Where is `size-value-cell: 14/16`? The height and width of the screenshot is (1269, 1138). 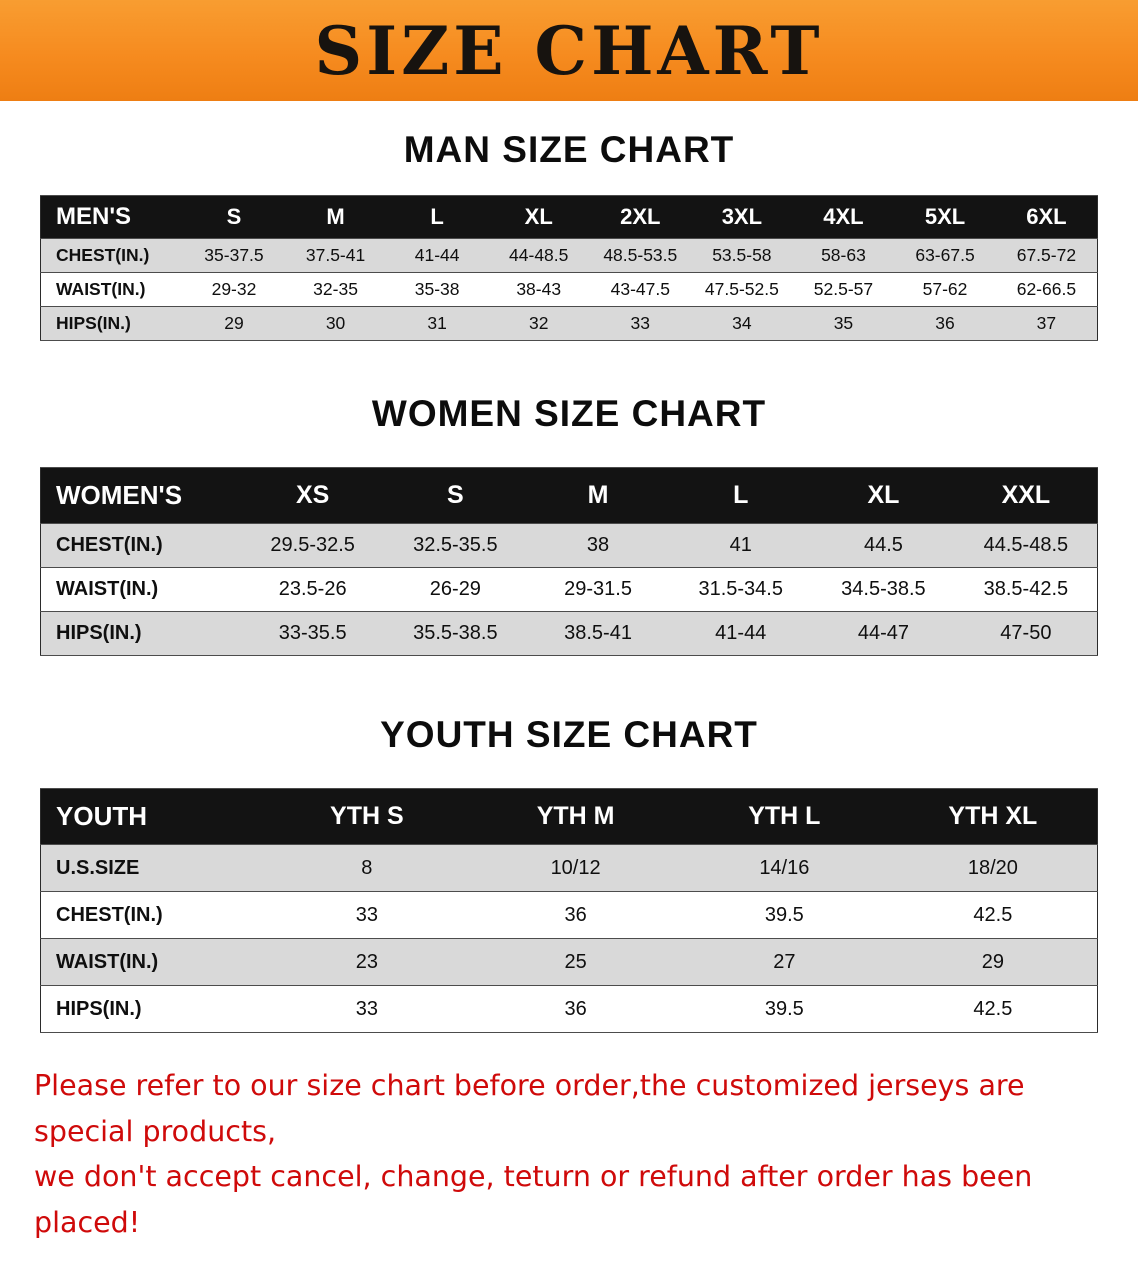
size-value-cell: 14/16 is located at coordinates (784, 868).